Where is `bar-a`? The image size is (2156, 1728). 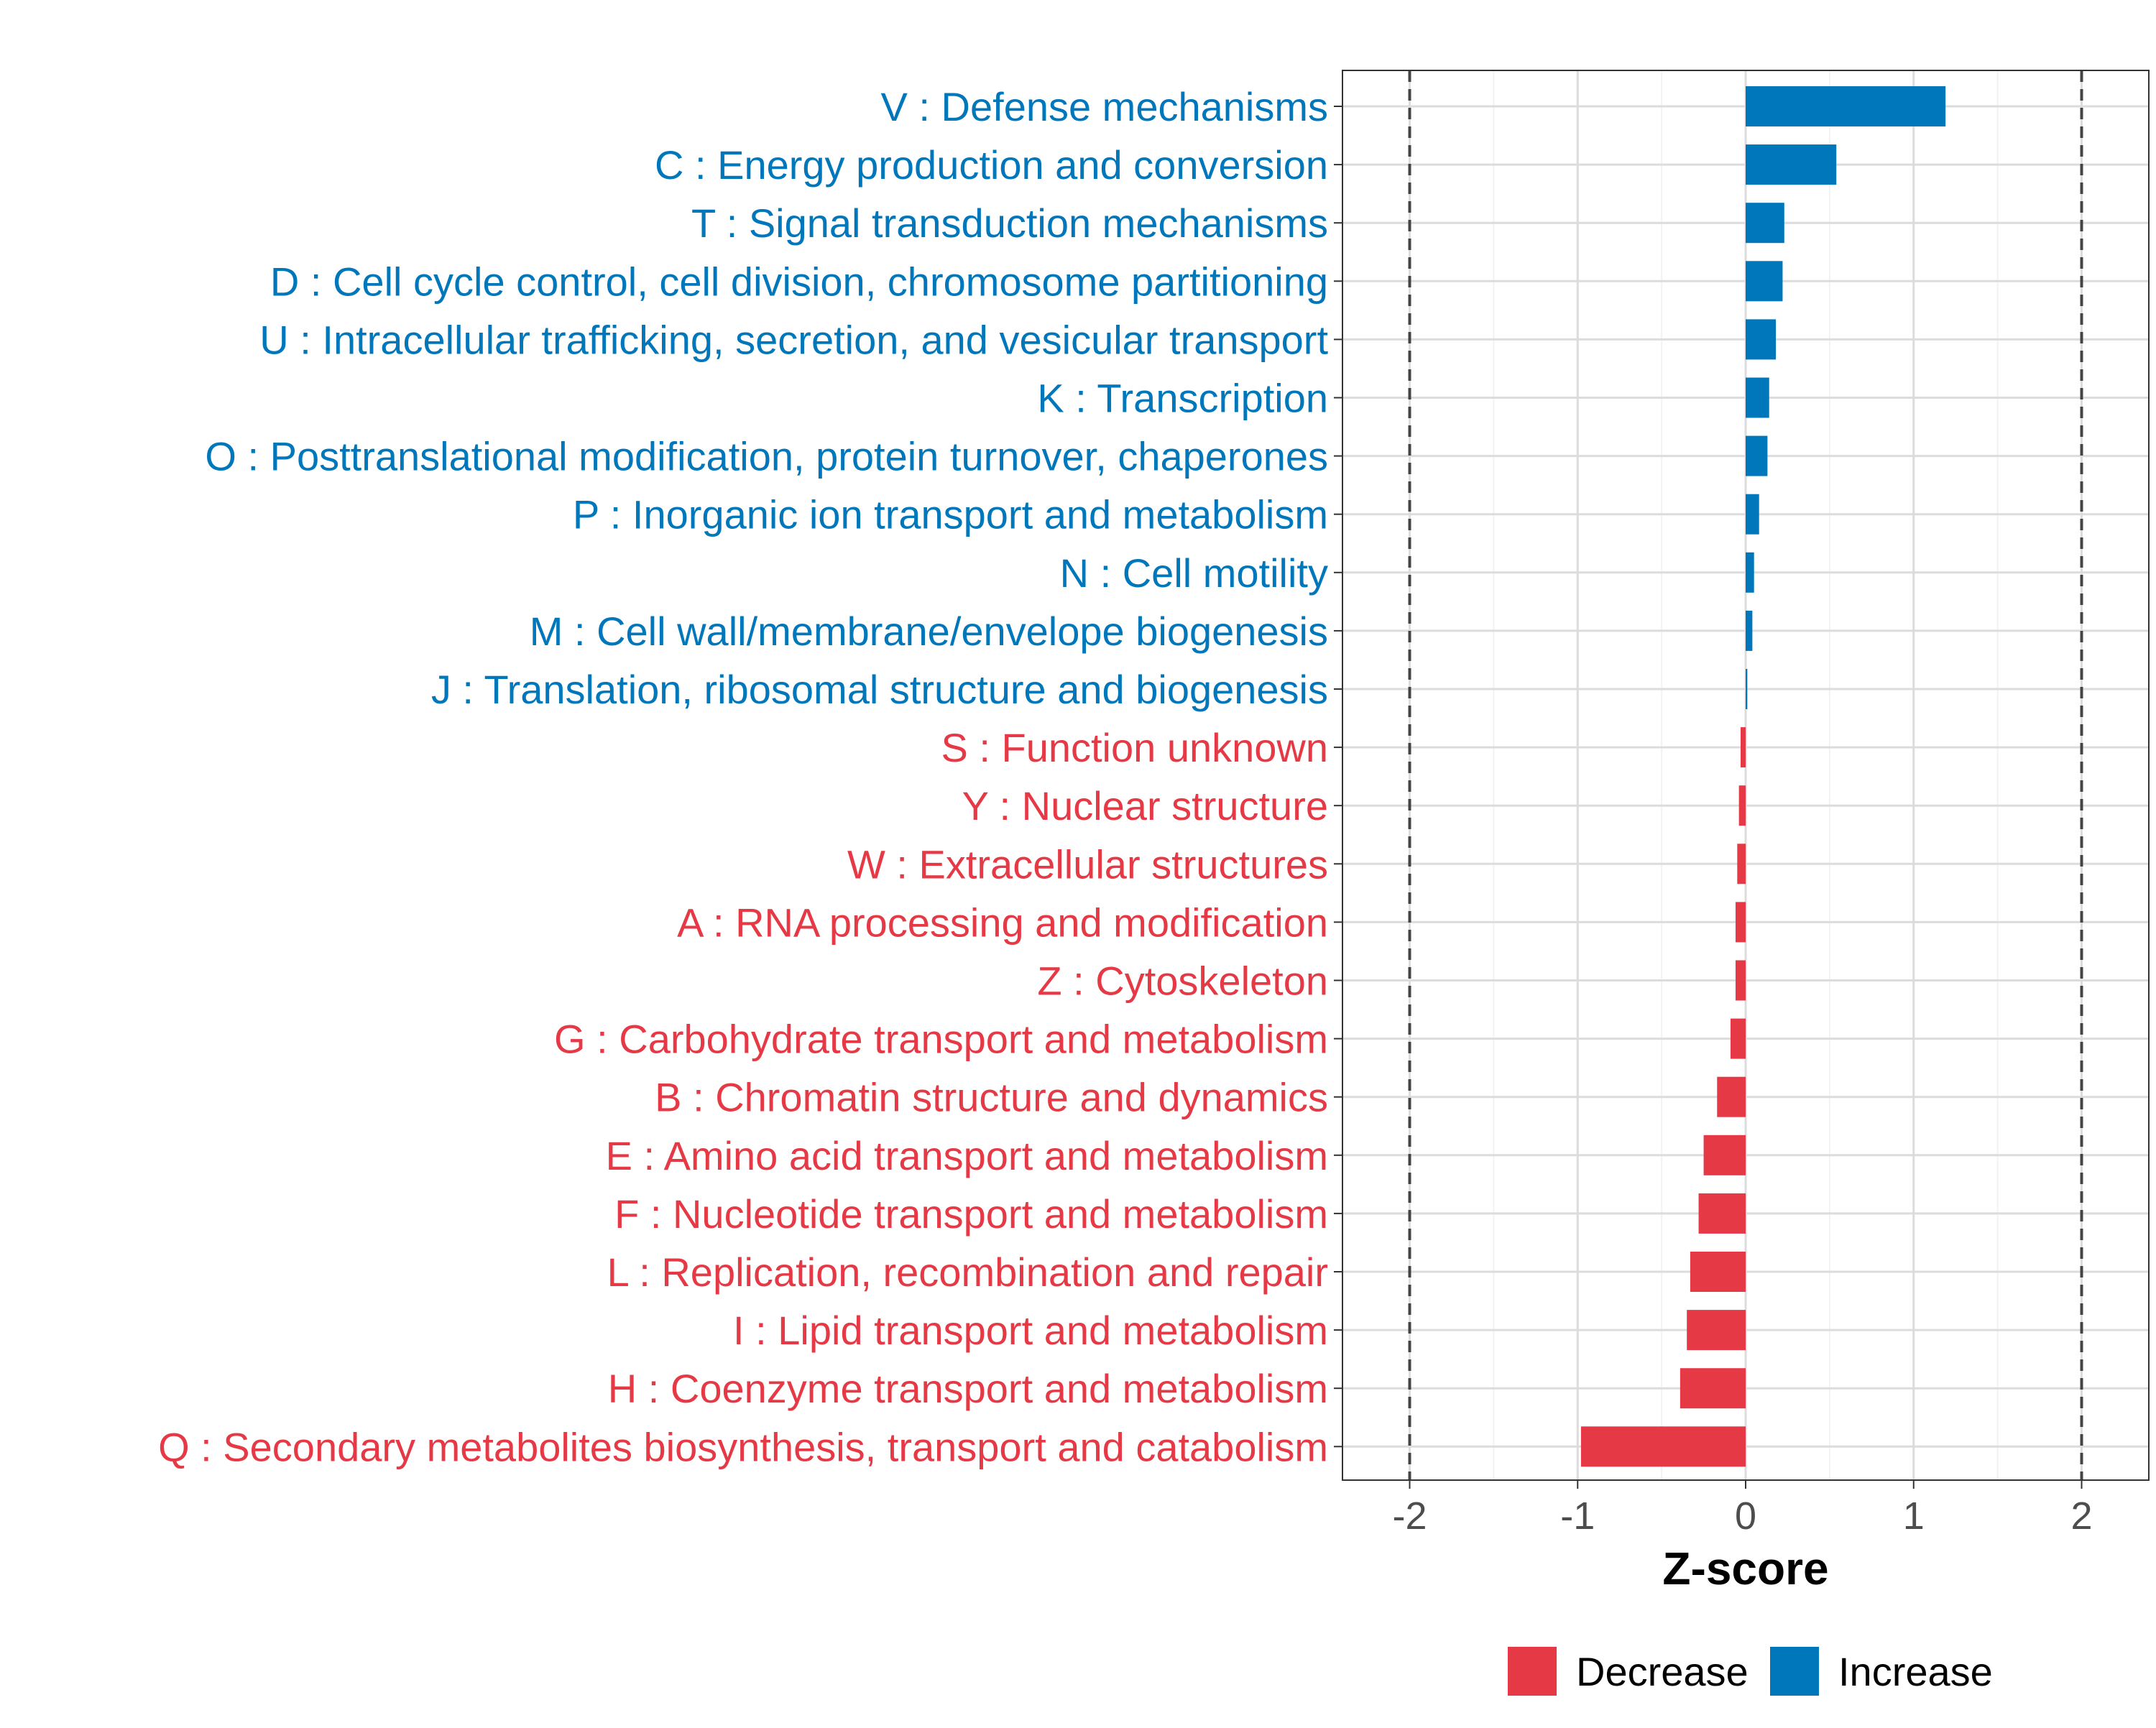 bar-a is located at coordinates (1740, 922).